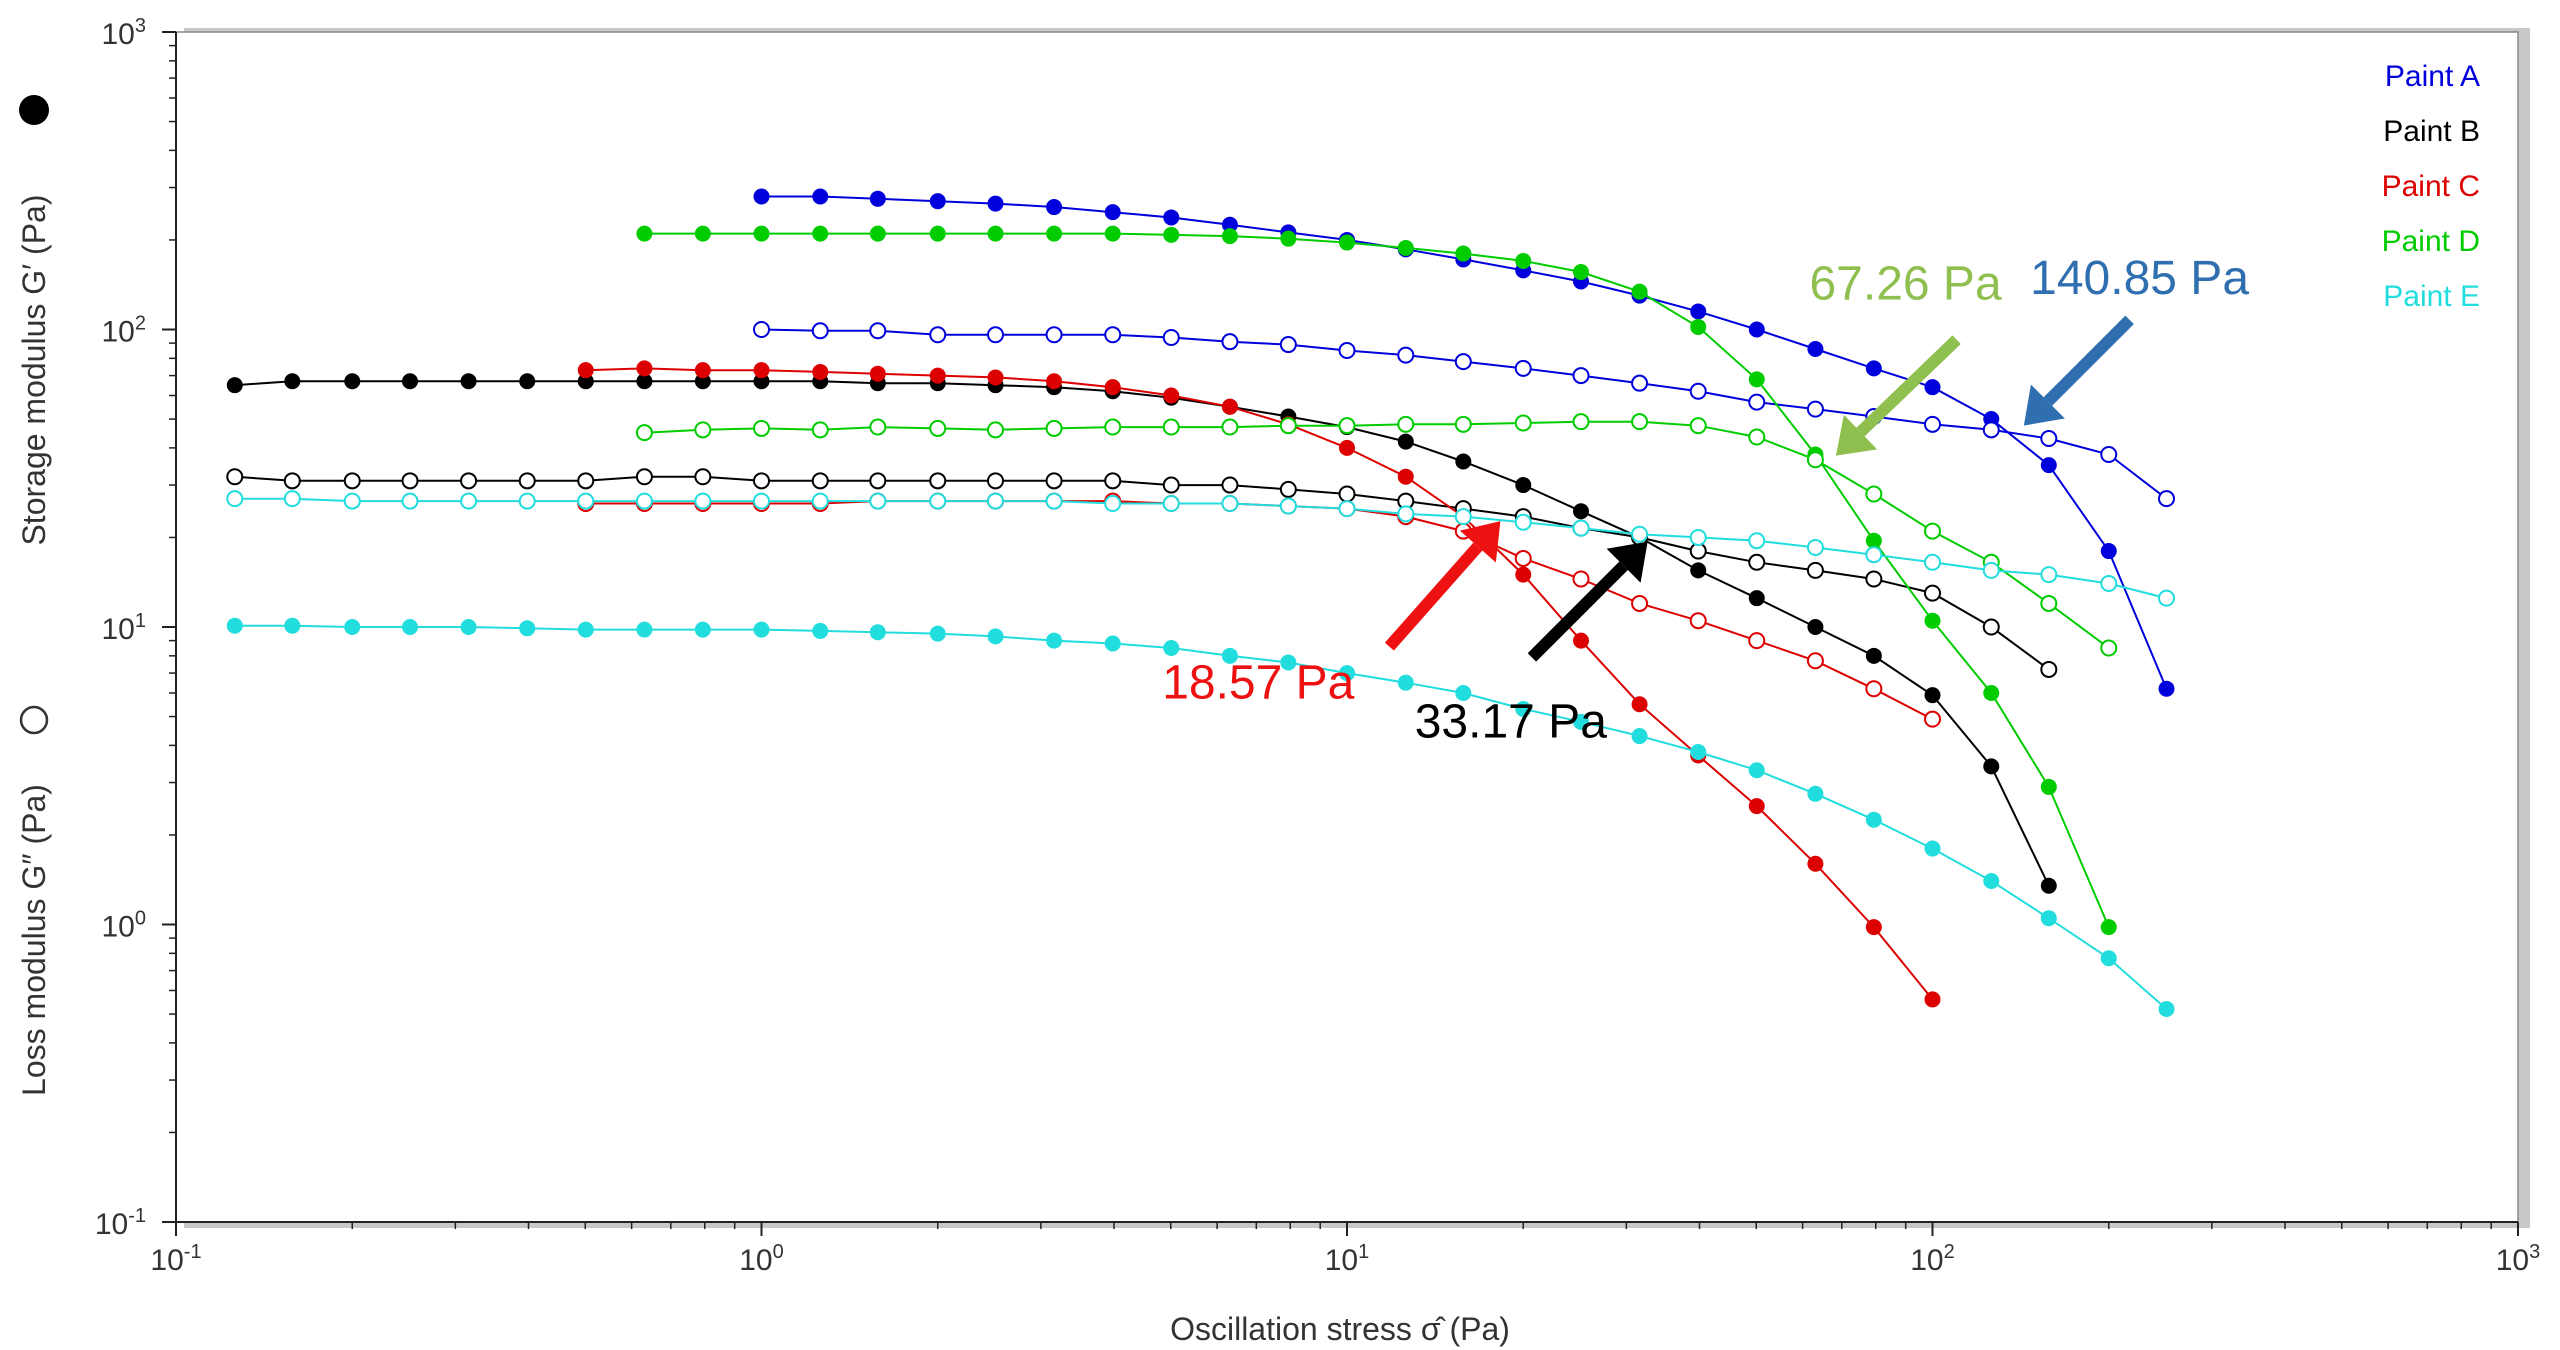  What do you see at coordinates (1757, 641) in the screenshot?
I see `paint-c-loss-point` at bounding box center [1757, 641].